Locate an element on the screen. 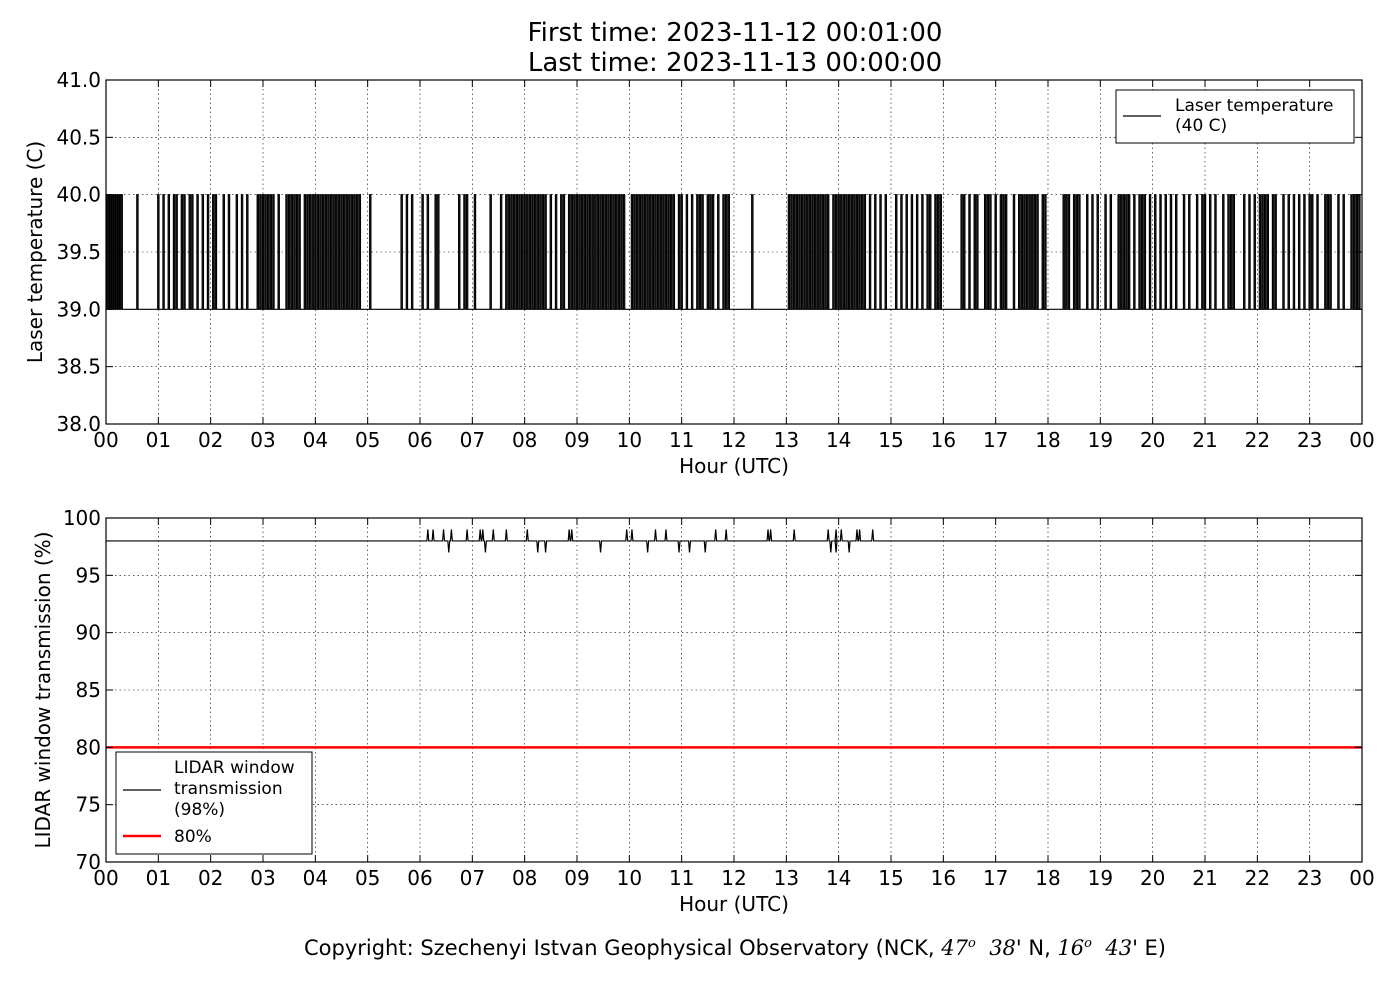 This screenshot has width=1400, height=1000. transmission-x-tick-label: 08 is located at coordinates (524, 878).